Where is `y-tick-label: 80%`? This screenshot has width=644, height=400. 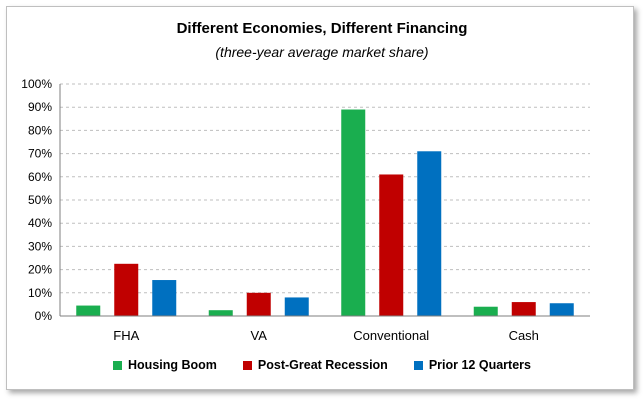 y-tick-label: 80% is located at coordinates (40, 130).